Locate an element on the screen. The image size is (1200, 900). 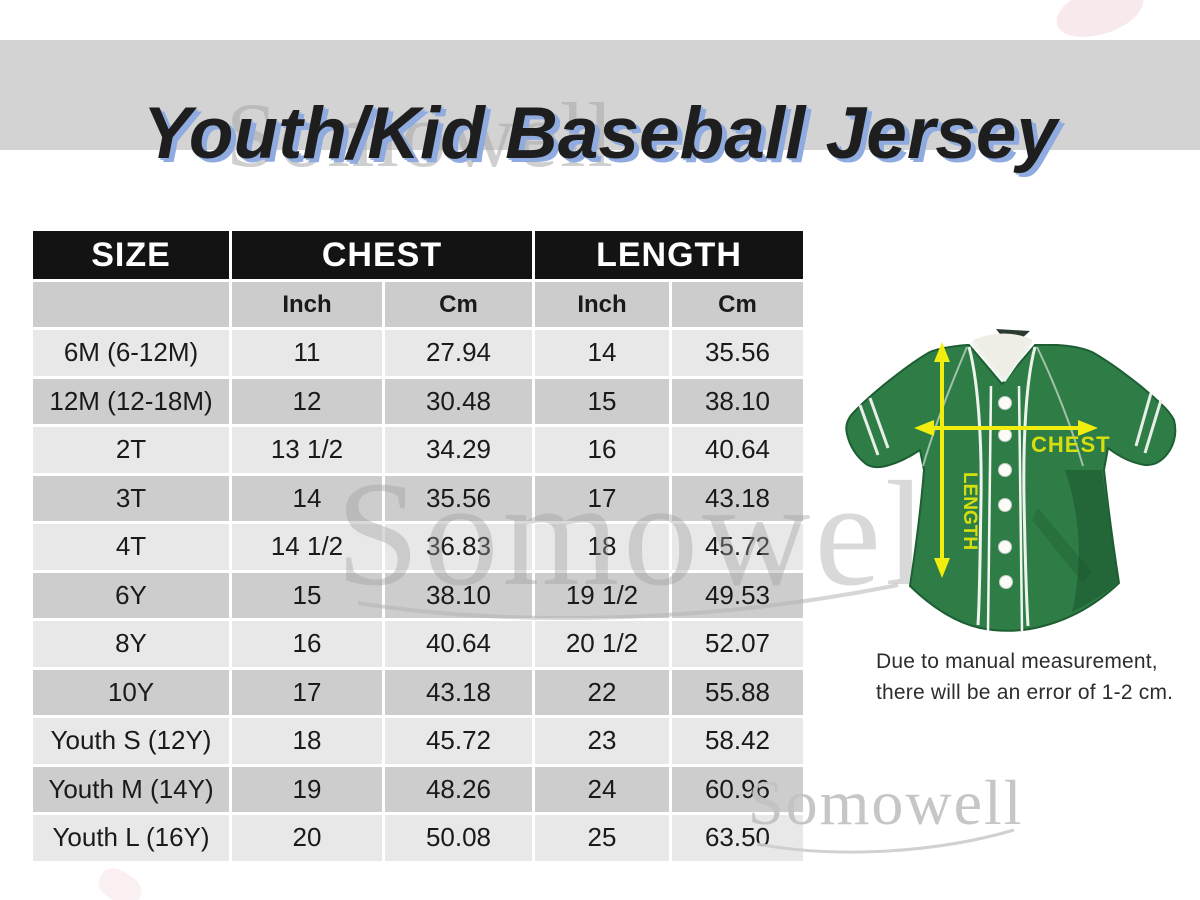
cell-length_cm: 43.18 is located at coordinates (737, 498).